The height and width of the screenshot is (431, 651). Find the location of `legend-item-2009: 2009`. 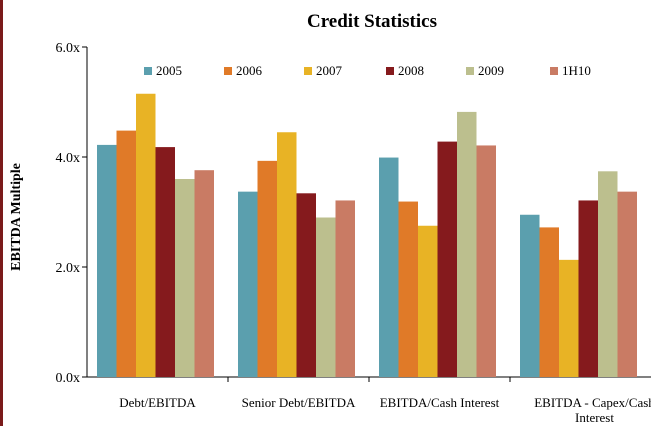

legend-item-2009: 2009 is located at coordinates (485, 70).